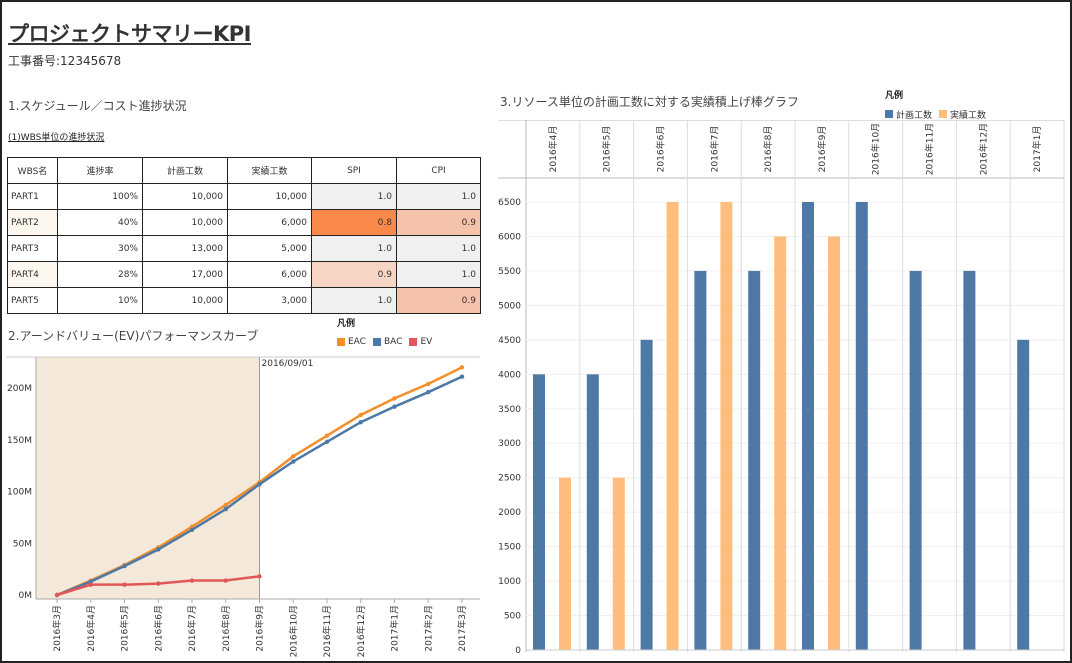 Image resolution: width=1072 pixels, height=663 pixels. I want to click on reference-label: 2016/09/01, so click(288, 364).